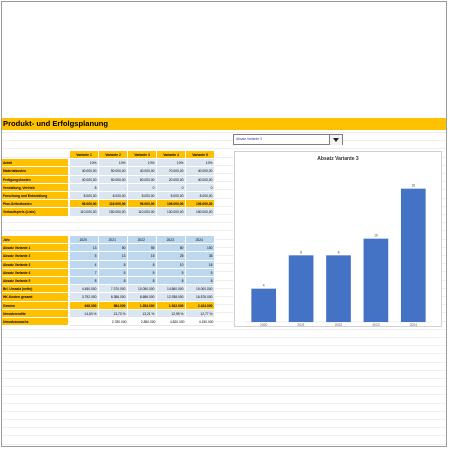 This screenshot has height=450, width=450. Describe the element at coordinates (84, 289) in the screenshot. I see `table-cell: 4.450.000` at that location.